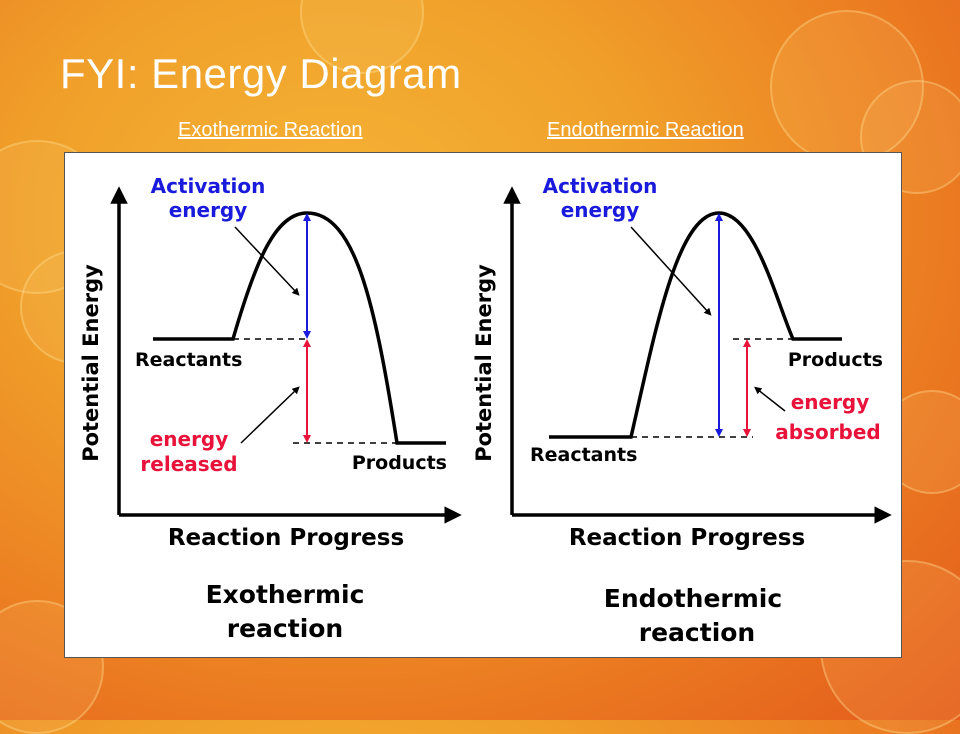  What do you see at coordinates (671, 271) in the screenshot?
I see `endo-activation-pointer` at bounding box center [671, 271].